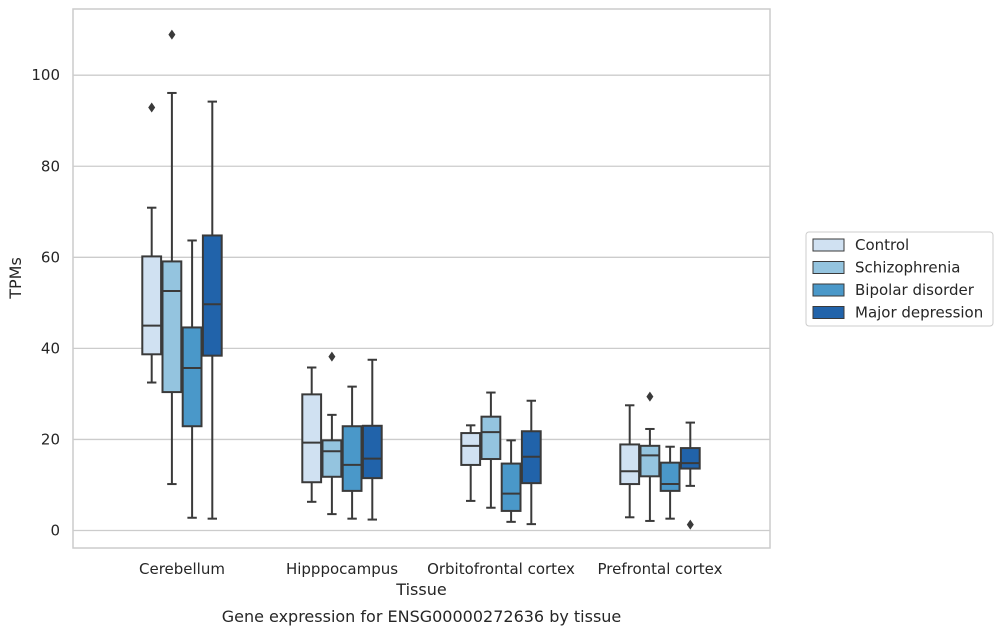  I want to click on x-tick-label: Prefrontal cortex, so click(660, 569).